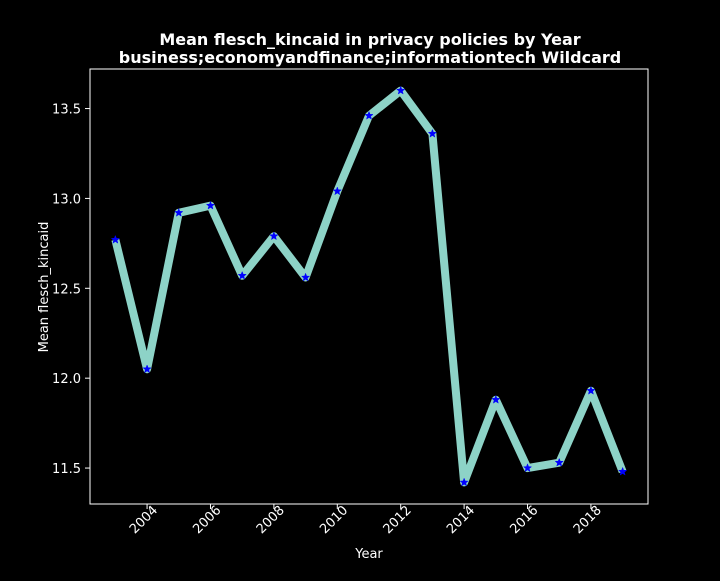 This screenshot has width=720, height=581. I want to click on y-axis-label: Mean flesch_kincaid, so click(44, 287).